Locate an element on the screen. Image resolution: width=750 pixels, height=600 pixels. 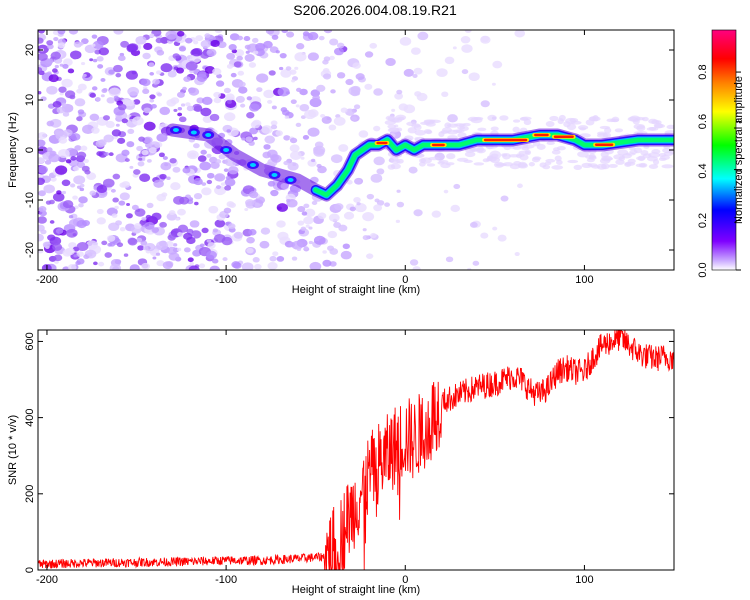
spectrogram-ytick-label: 0 is located at coordinates (30, 150).